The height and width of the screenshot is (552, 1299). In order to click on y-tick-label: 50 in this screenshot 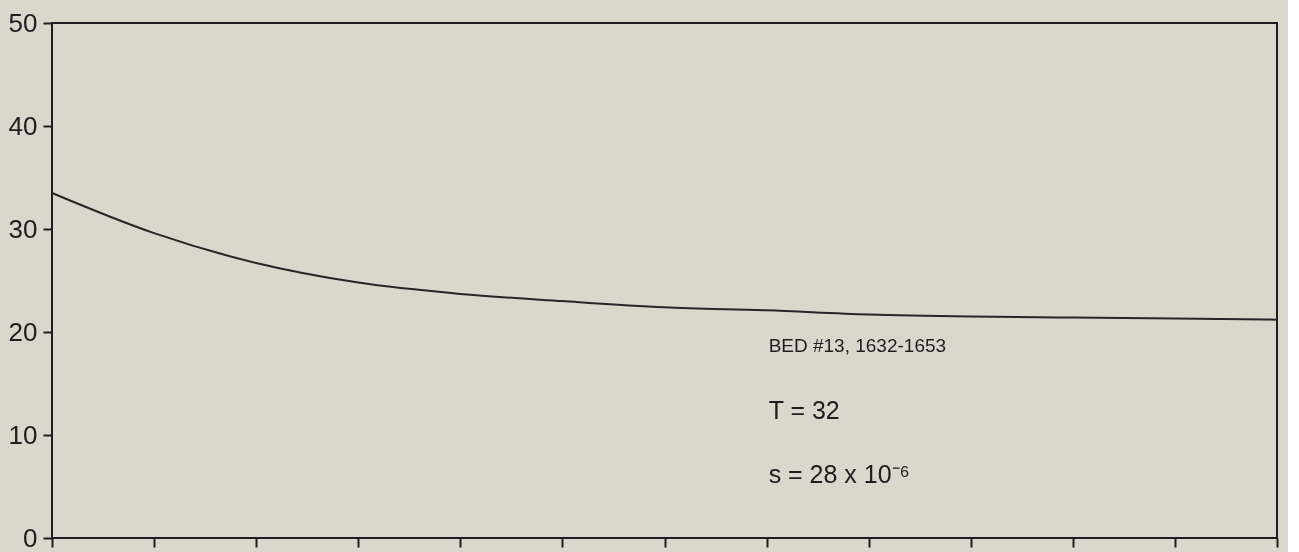, I will do `click(23, 22)`.